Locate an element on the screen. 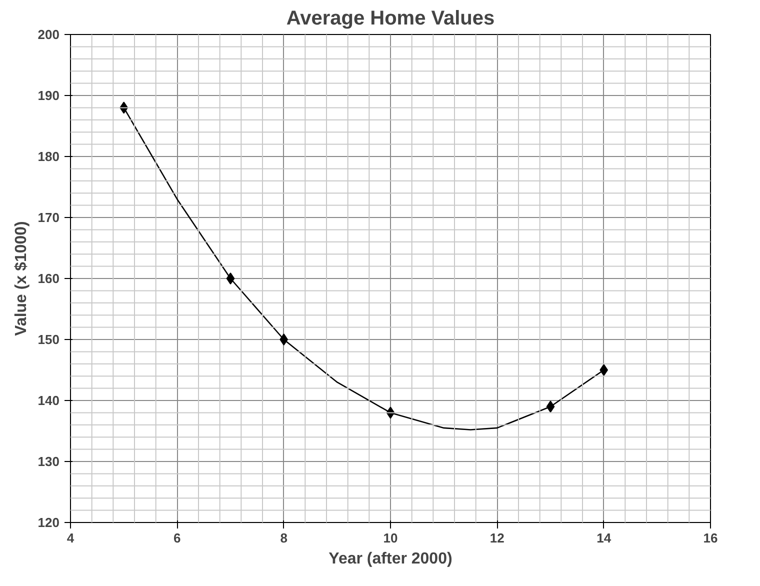 The image size is (760, 586). x-tick-label: 4 is located at coordinates (70, 538).